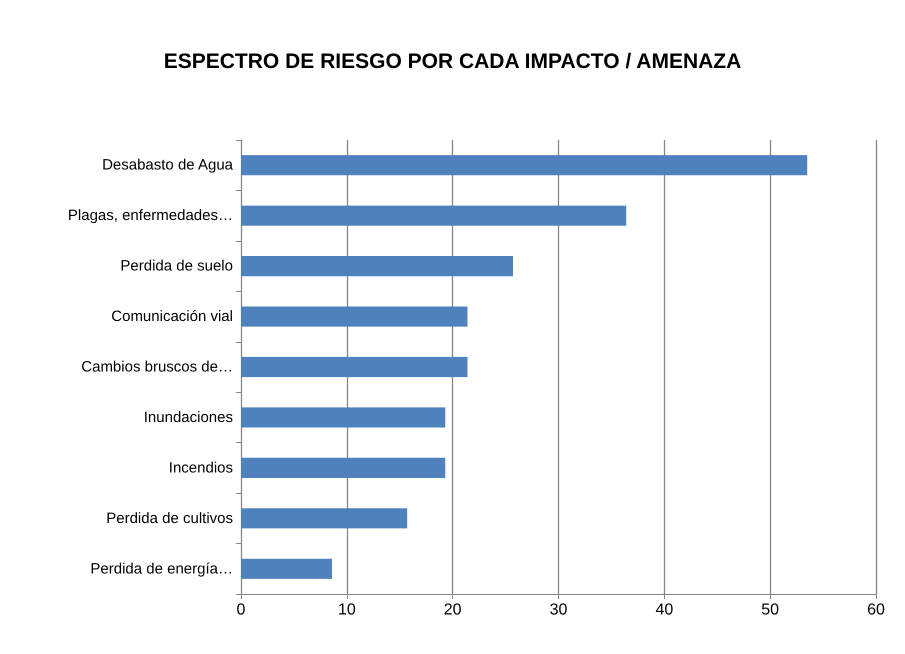 This screenshot has height=654, width=905. What do you see at coordinates (453, 610) in the screenshot?
I see `x-tick-label: 20` at bounding box center [453, 610].